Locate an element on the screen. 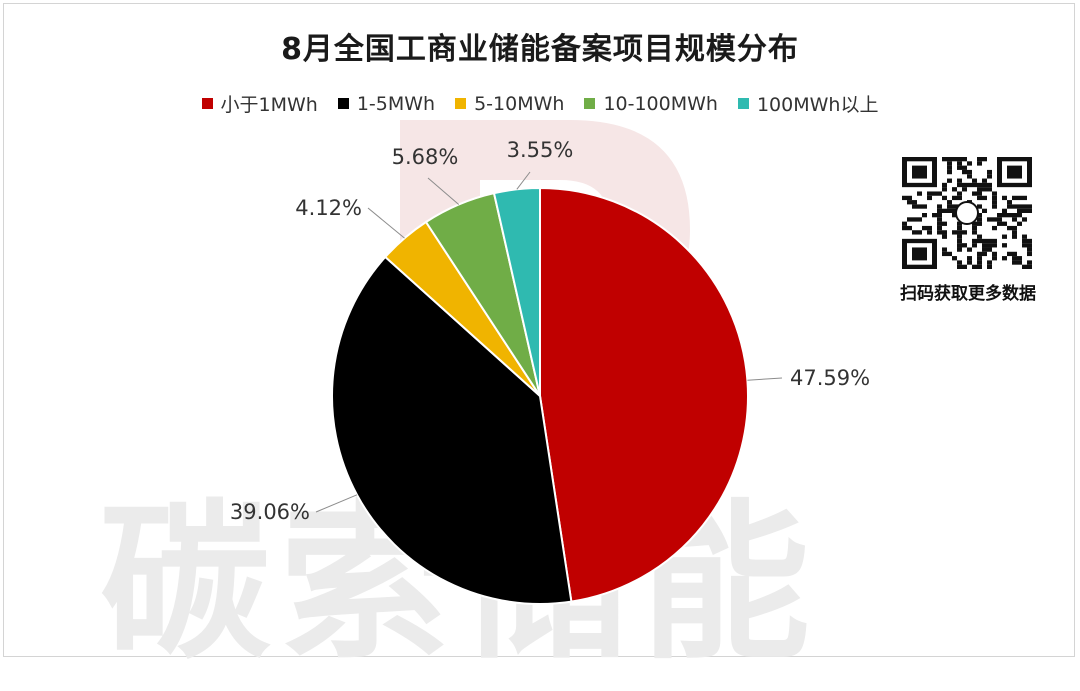 The image size is (1080, 691). data-label: 3.55% is located at coordinates (540, 150).